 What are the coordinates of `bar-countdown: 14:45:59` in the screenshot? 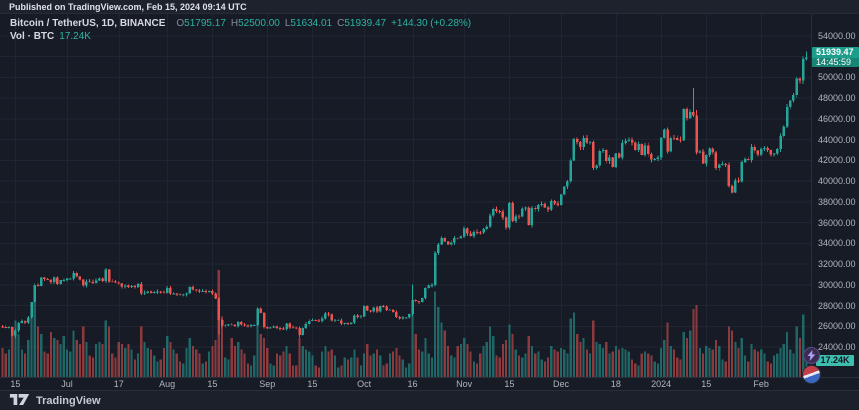 It's located at (835, 63).